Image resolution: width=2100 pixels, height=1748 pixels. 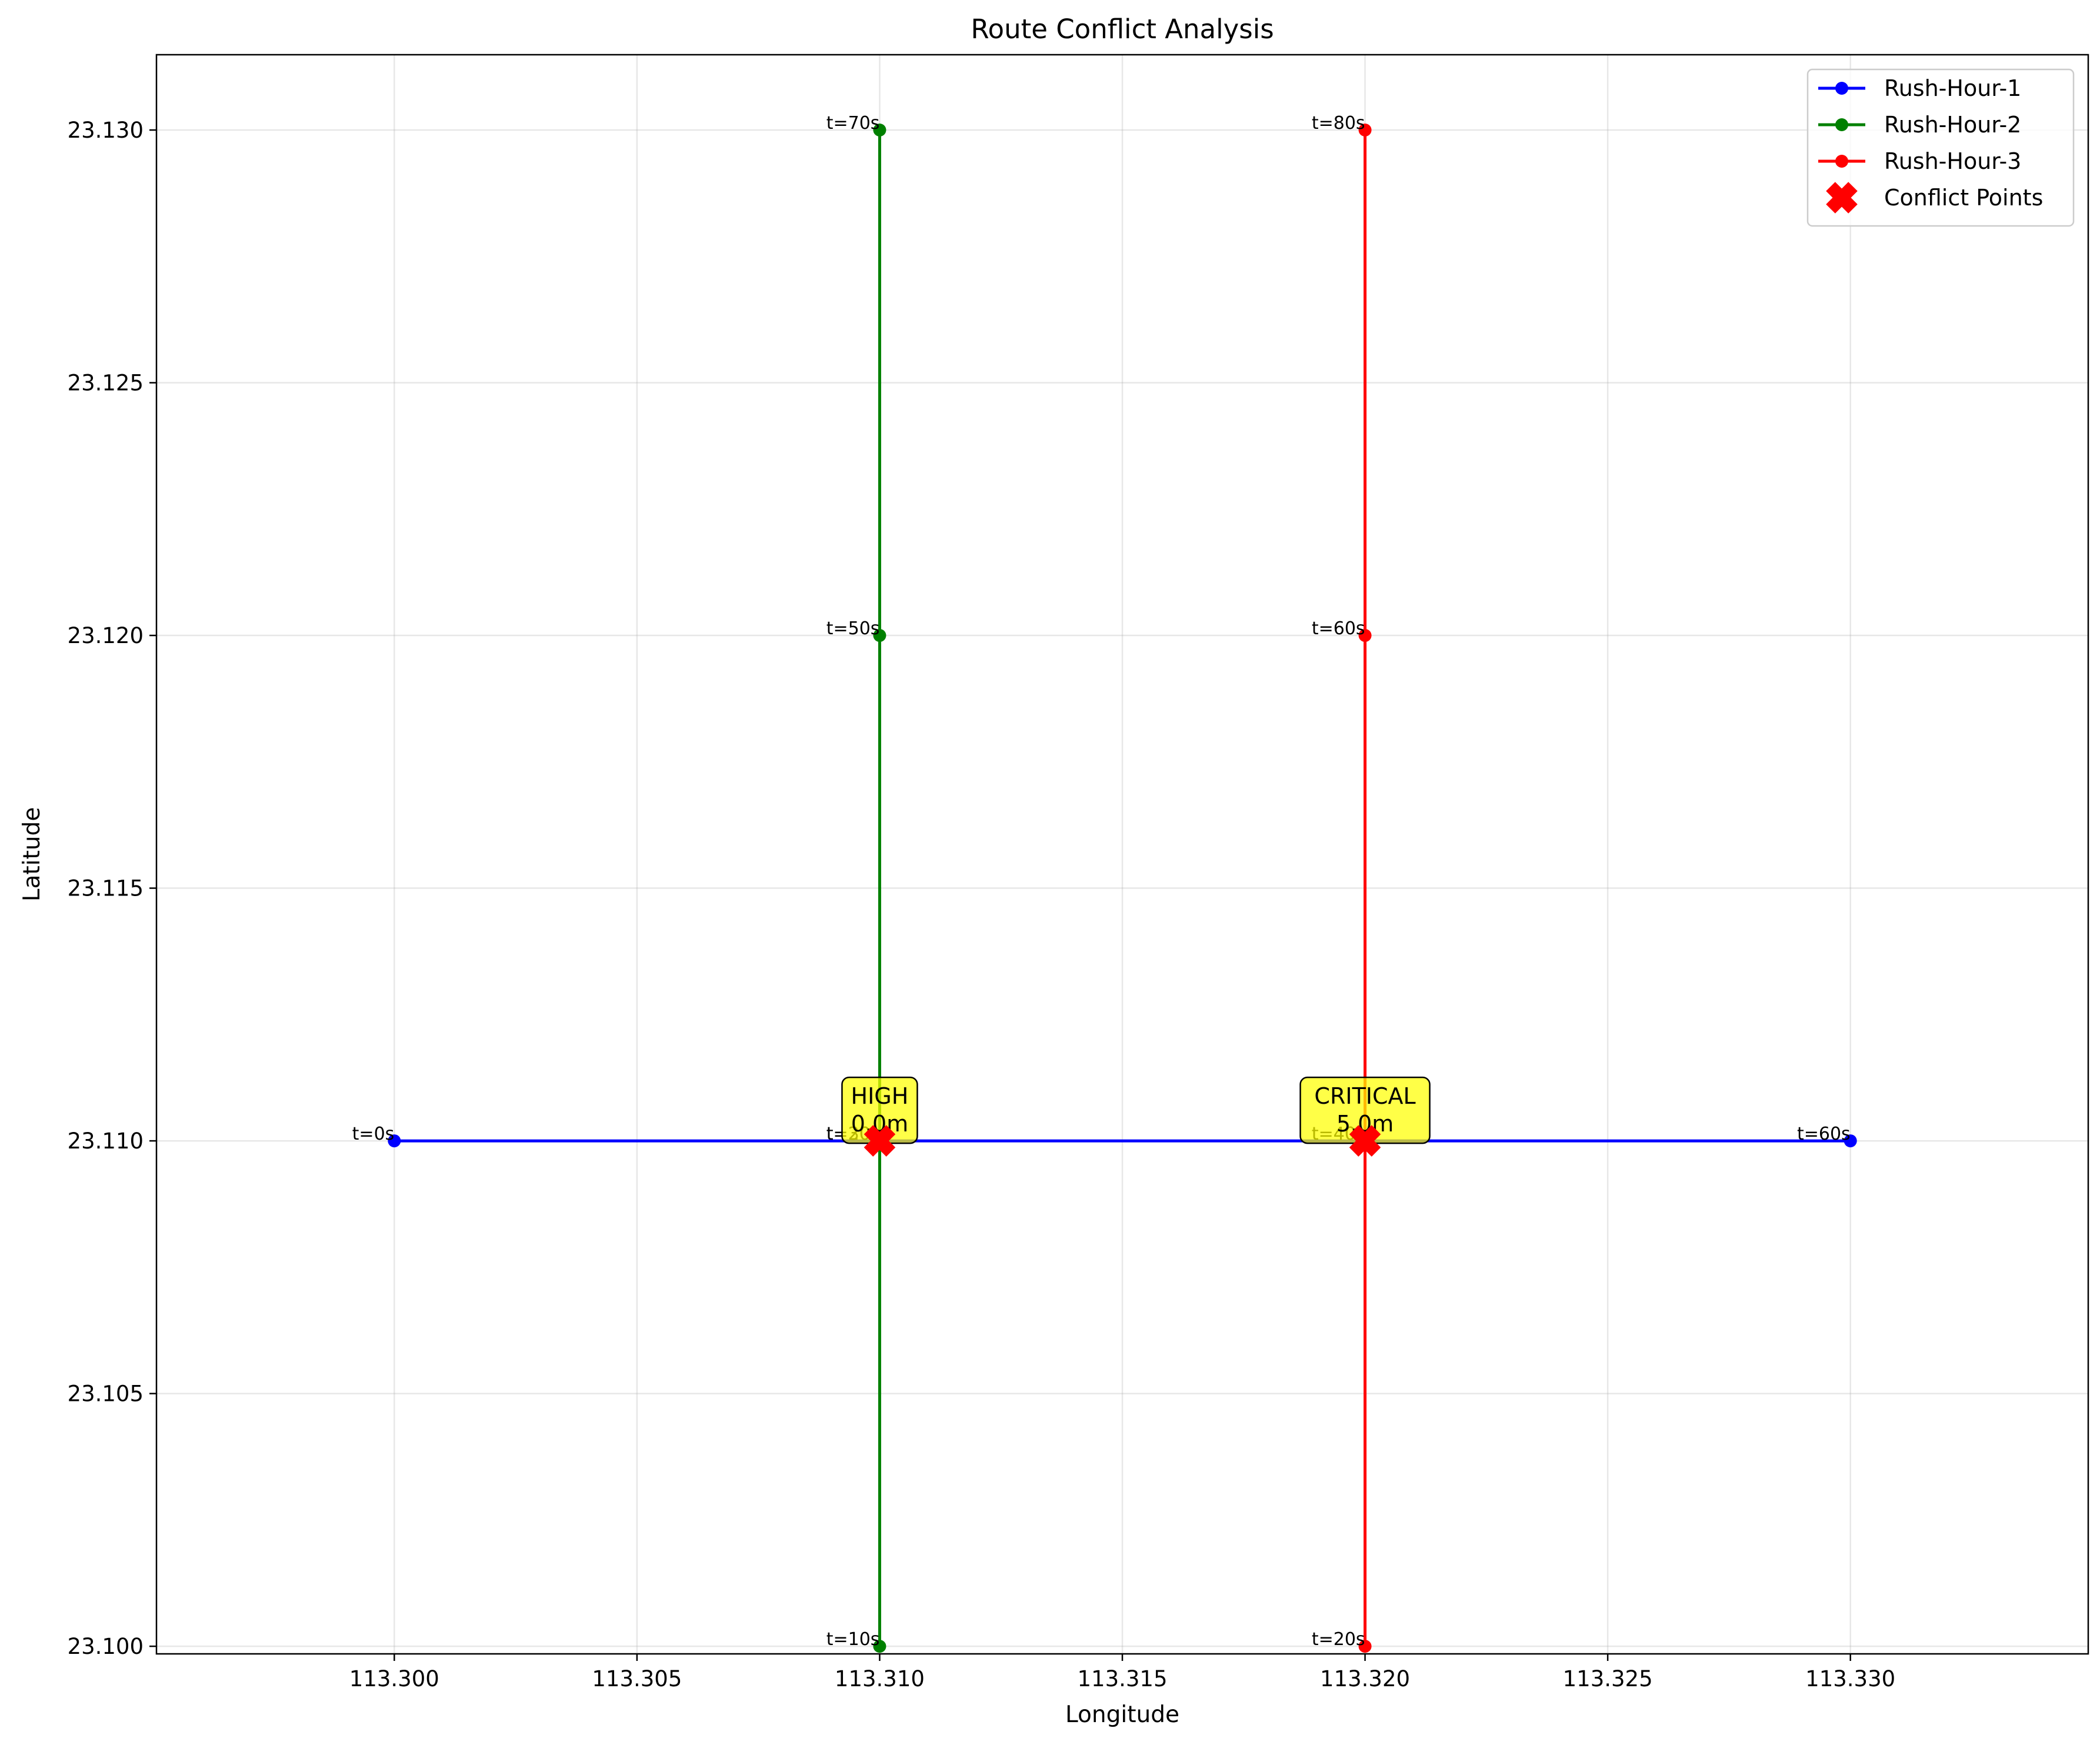 I want to click on conflict-severity-label: CRITICAL, so click(x=1364, y=1096).